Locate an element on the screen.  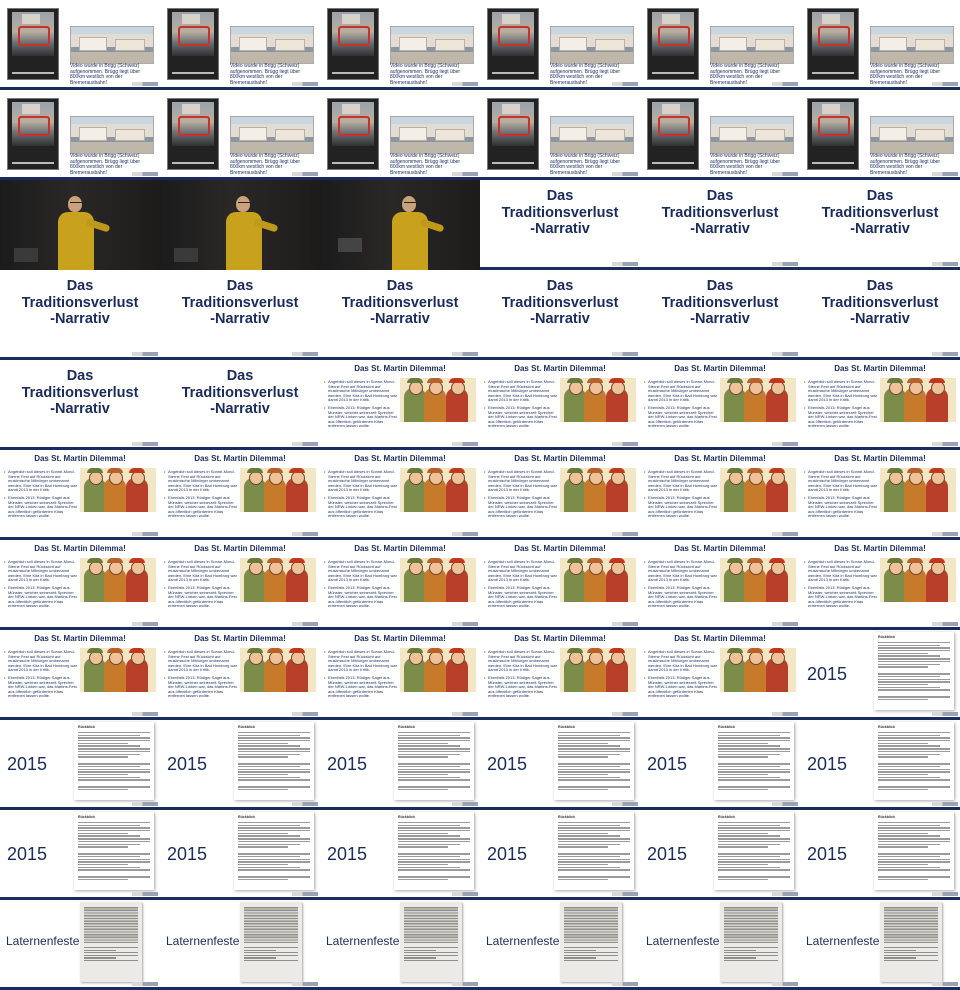
slide-title: Das Traditionsverlust -Narrativ is located at coordinates (80, 392).